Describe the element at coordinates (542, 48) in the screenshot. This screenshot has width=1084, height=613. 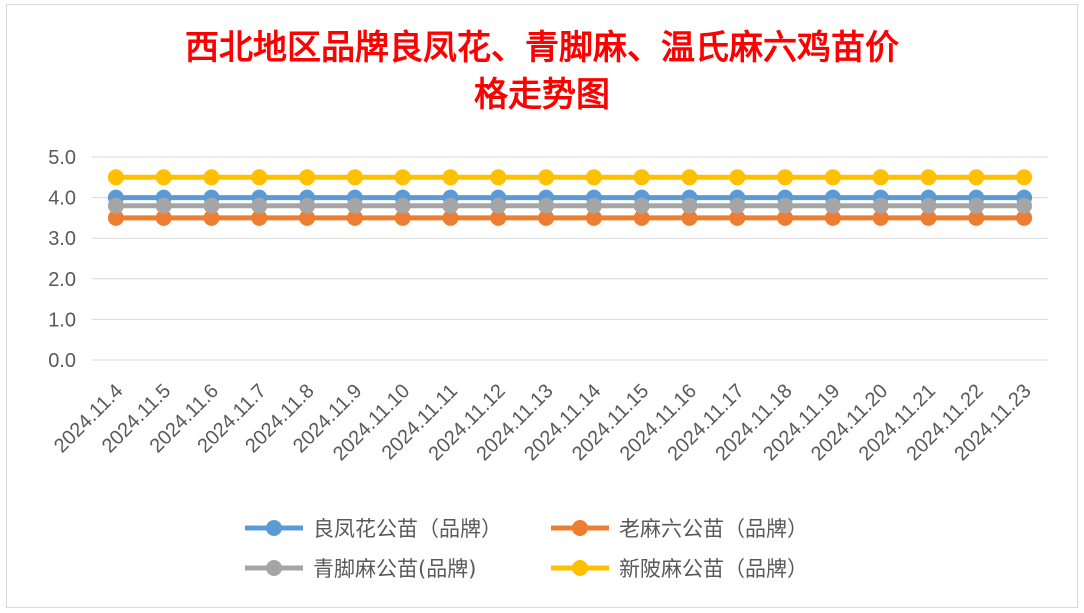
I see `chart-title-line-1: 西北地区品牌良凤花、青脚麻、温氏麻六鸡苗价` at that location.